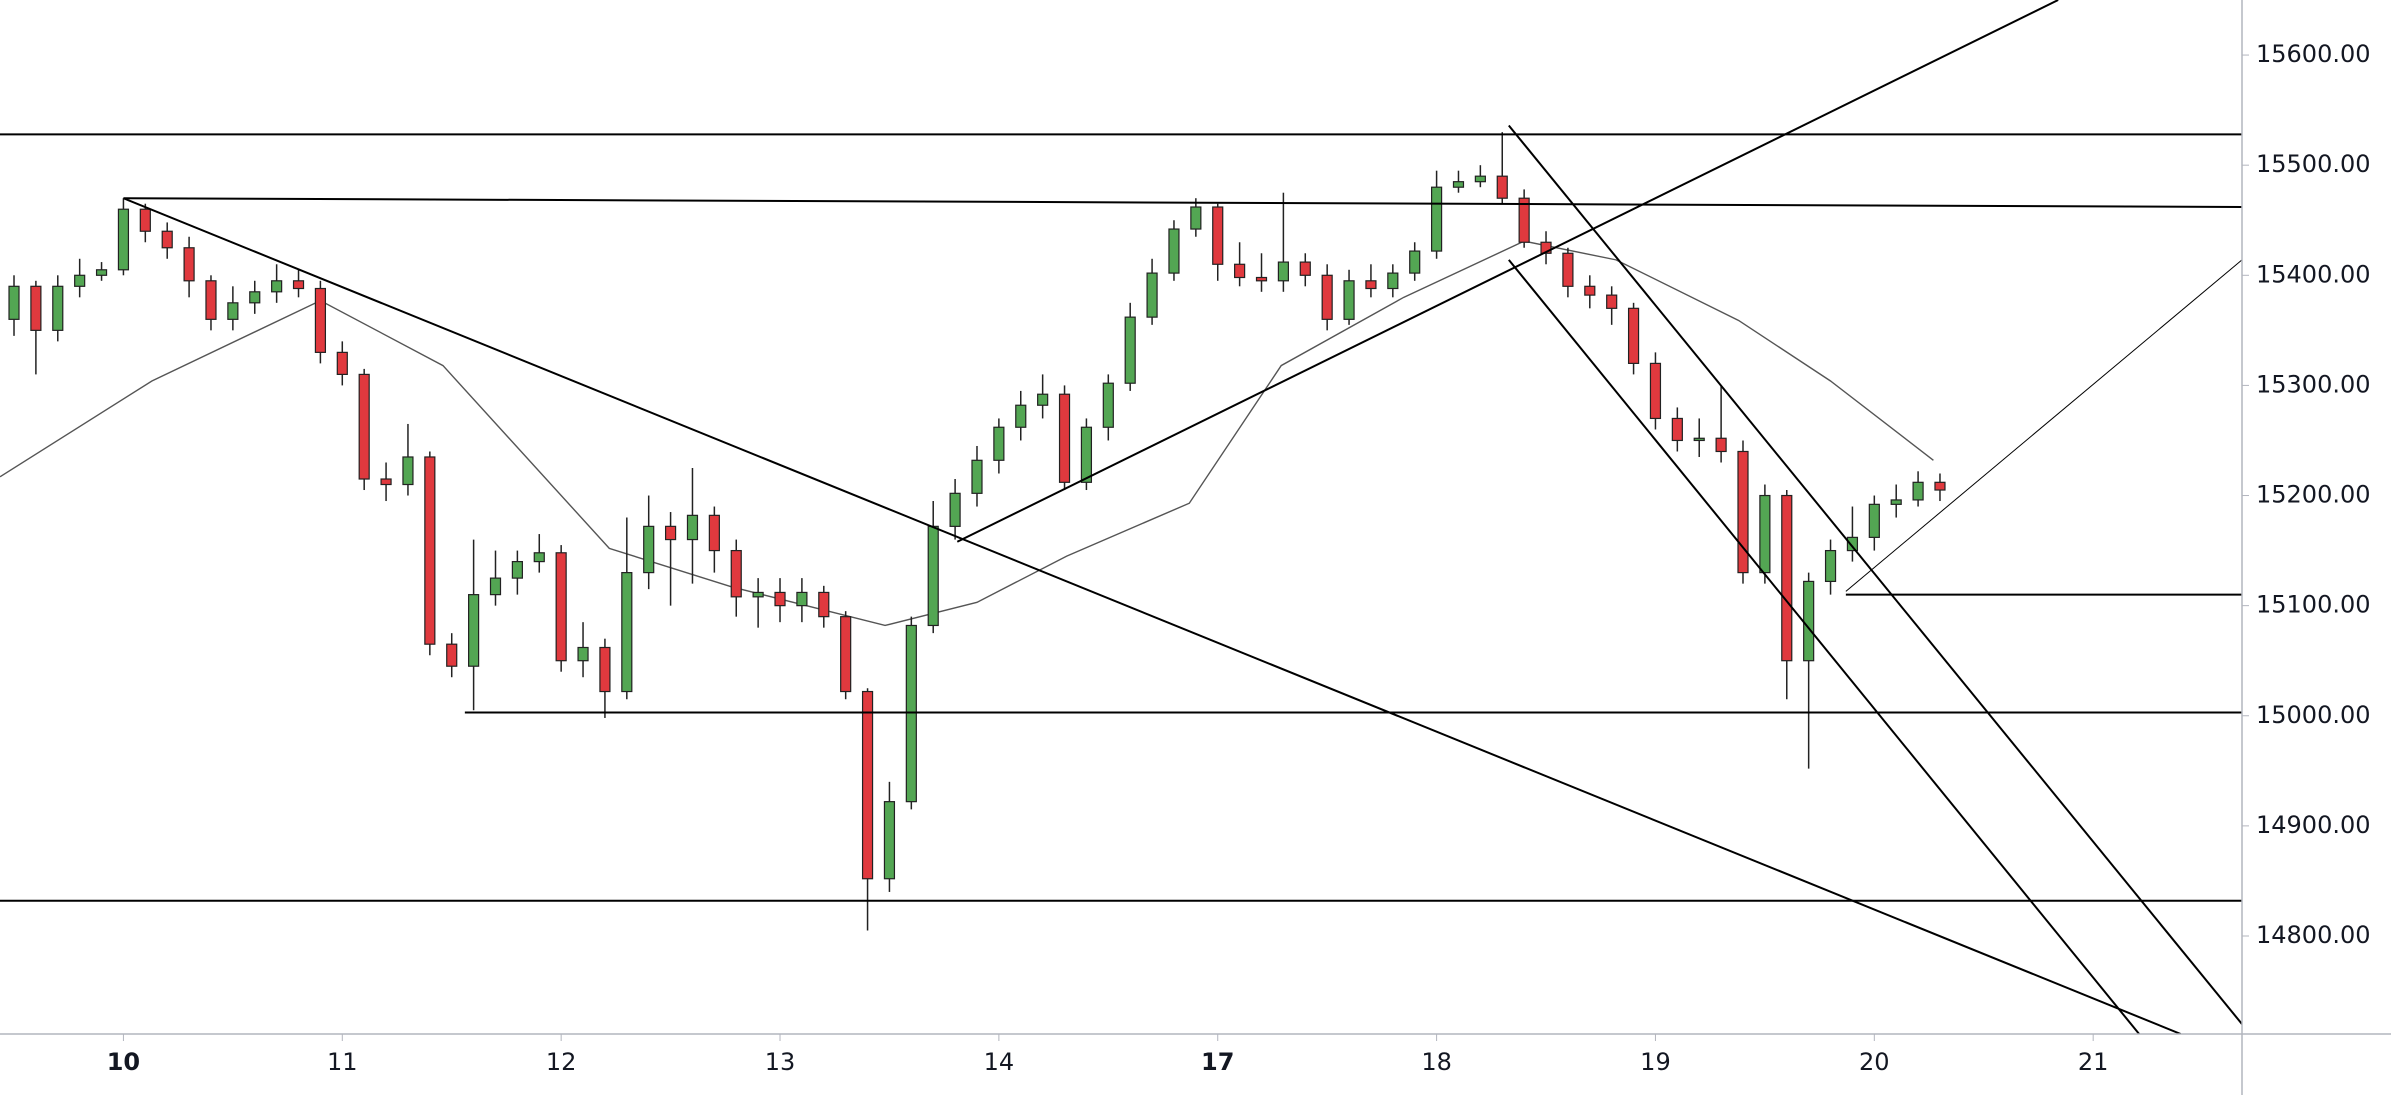 This screenshot has height=1095, width=2391. I want to click on x-tick-label: 10, so click(123, 1062).